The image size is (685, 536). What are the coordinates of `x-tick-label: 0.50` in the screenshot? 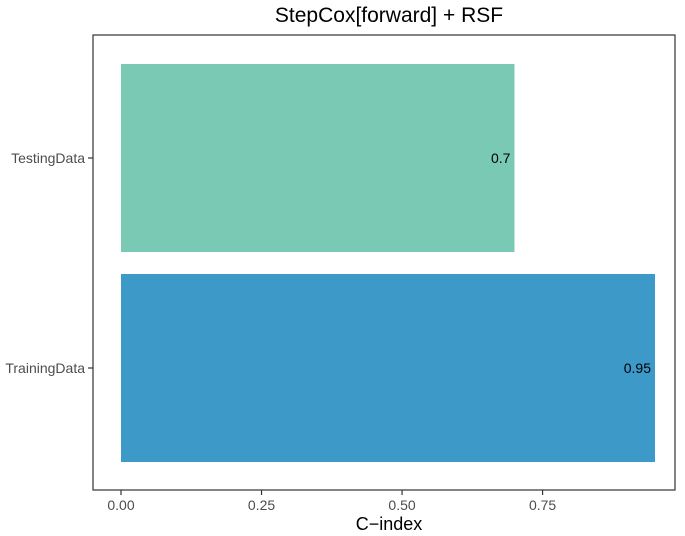 It's located at (401, 505).